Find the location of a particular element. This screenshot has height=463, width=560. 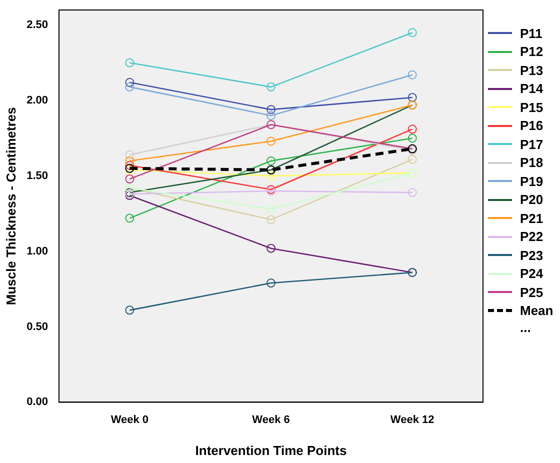

legend-label: P19 is located at coordinates (532, 181).